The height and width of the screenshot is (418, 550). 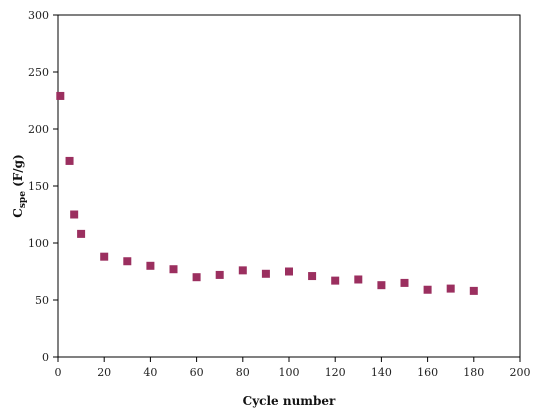 I want to click on x-tick-label: 140, so click(x=381, y=372).